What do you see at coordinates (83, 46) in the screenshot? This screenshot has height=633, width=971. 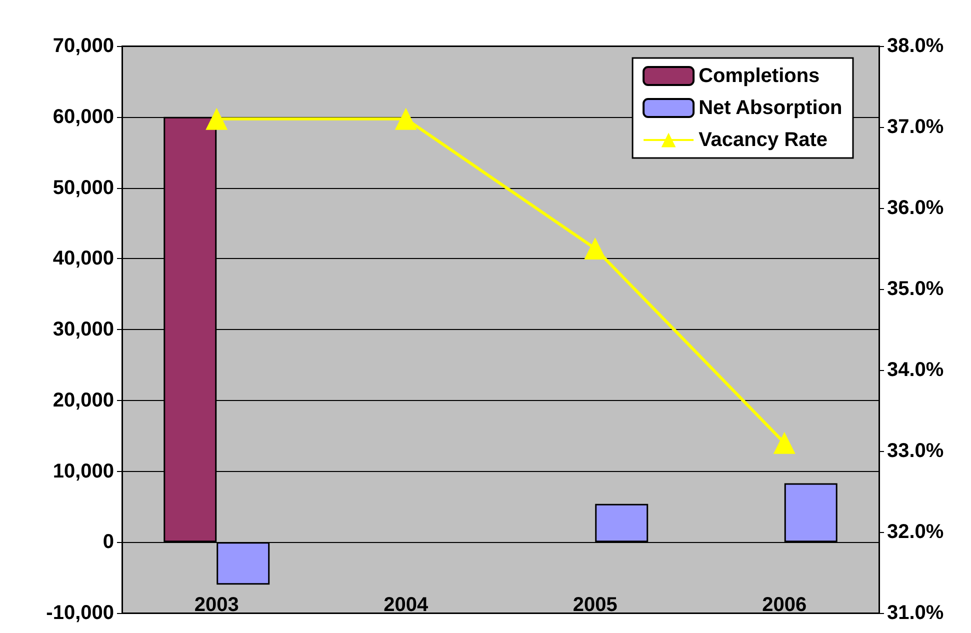 I see `y-tick-label: 70,000` at bounding box center [83, 46].